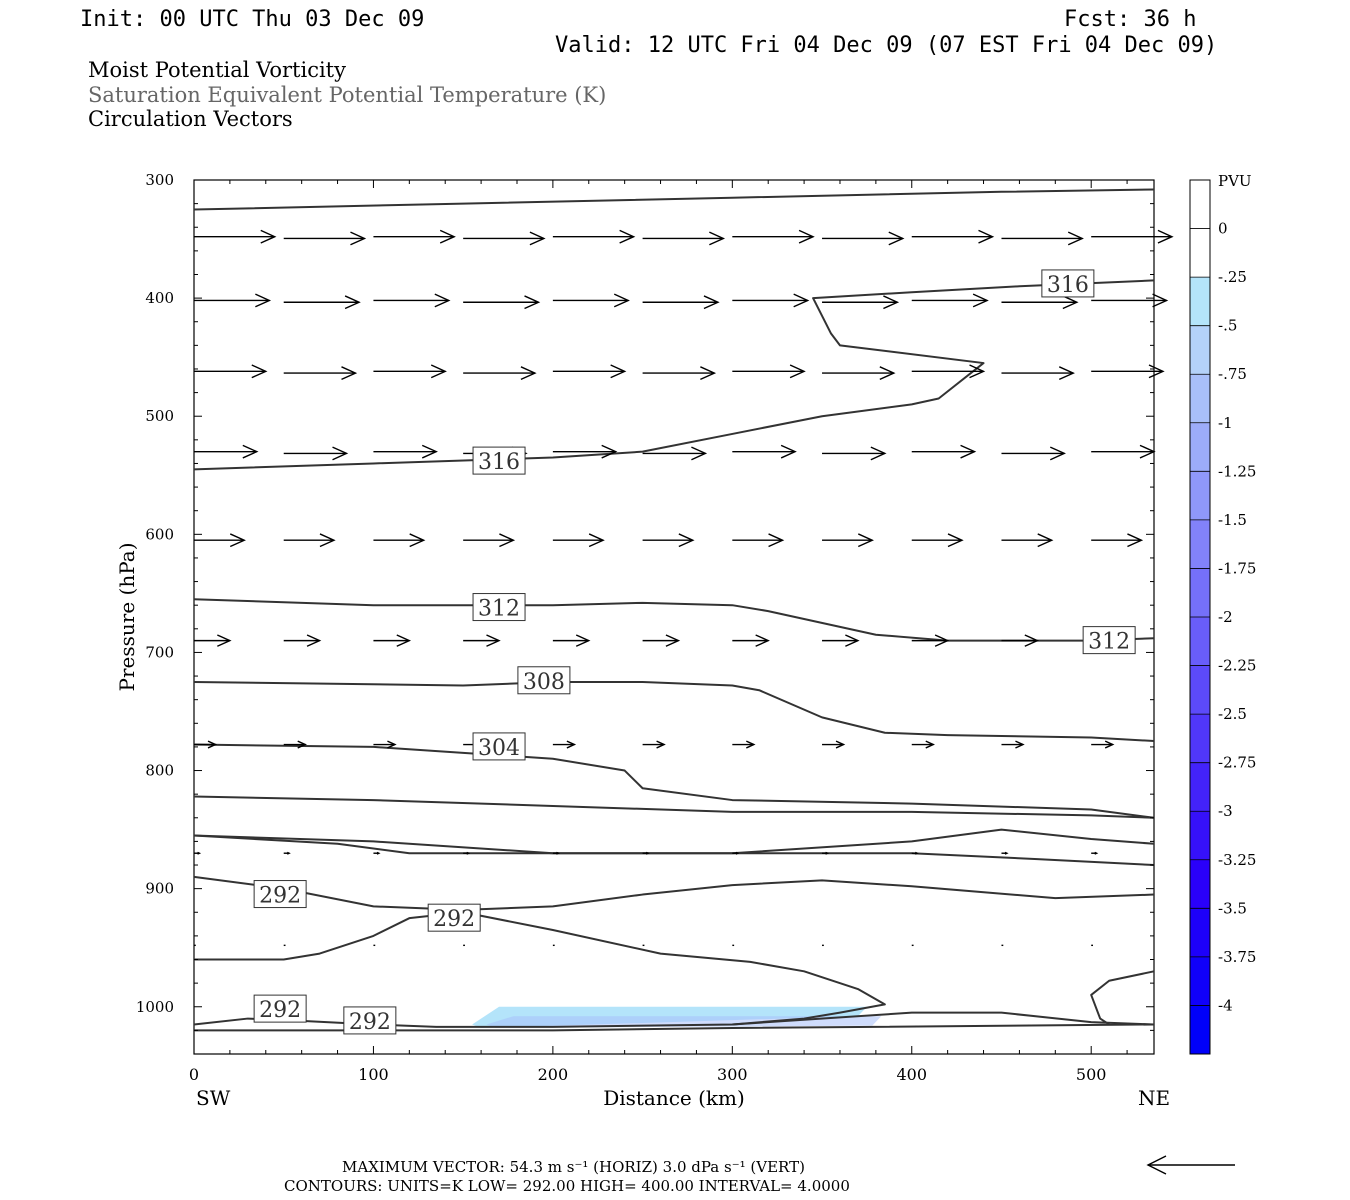 Image resolution: width=1350 pixels, height=1200 pixels. Describe the element at coordinates (1237, 568) in the screenshot. I see `colorbar-level-label: -1.75` at that location.